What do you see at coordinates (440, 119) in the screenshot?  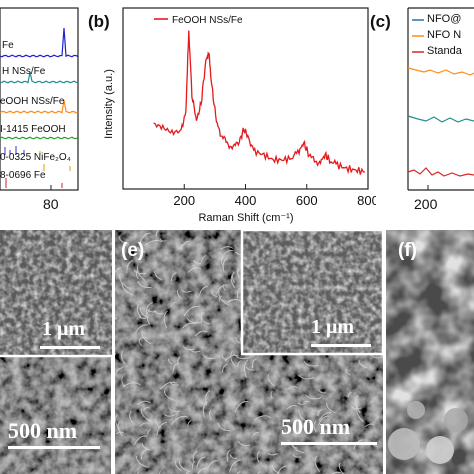 I see `panel-c-teal-line` at bounding box center [440, 119].